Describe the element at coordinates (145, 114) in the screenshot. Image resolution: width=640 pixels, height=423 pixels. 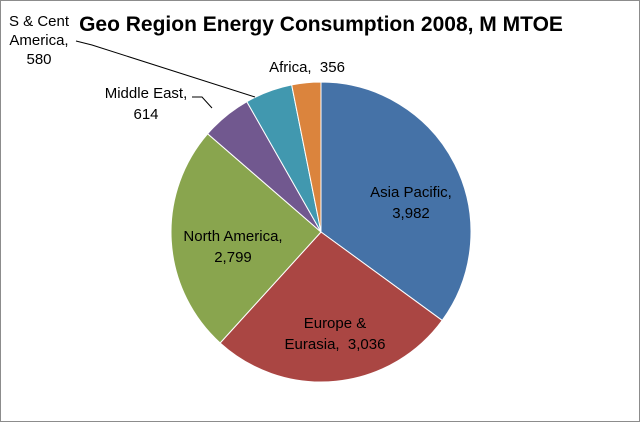
I see `data-label-line: 614` at that location.